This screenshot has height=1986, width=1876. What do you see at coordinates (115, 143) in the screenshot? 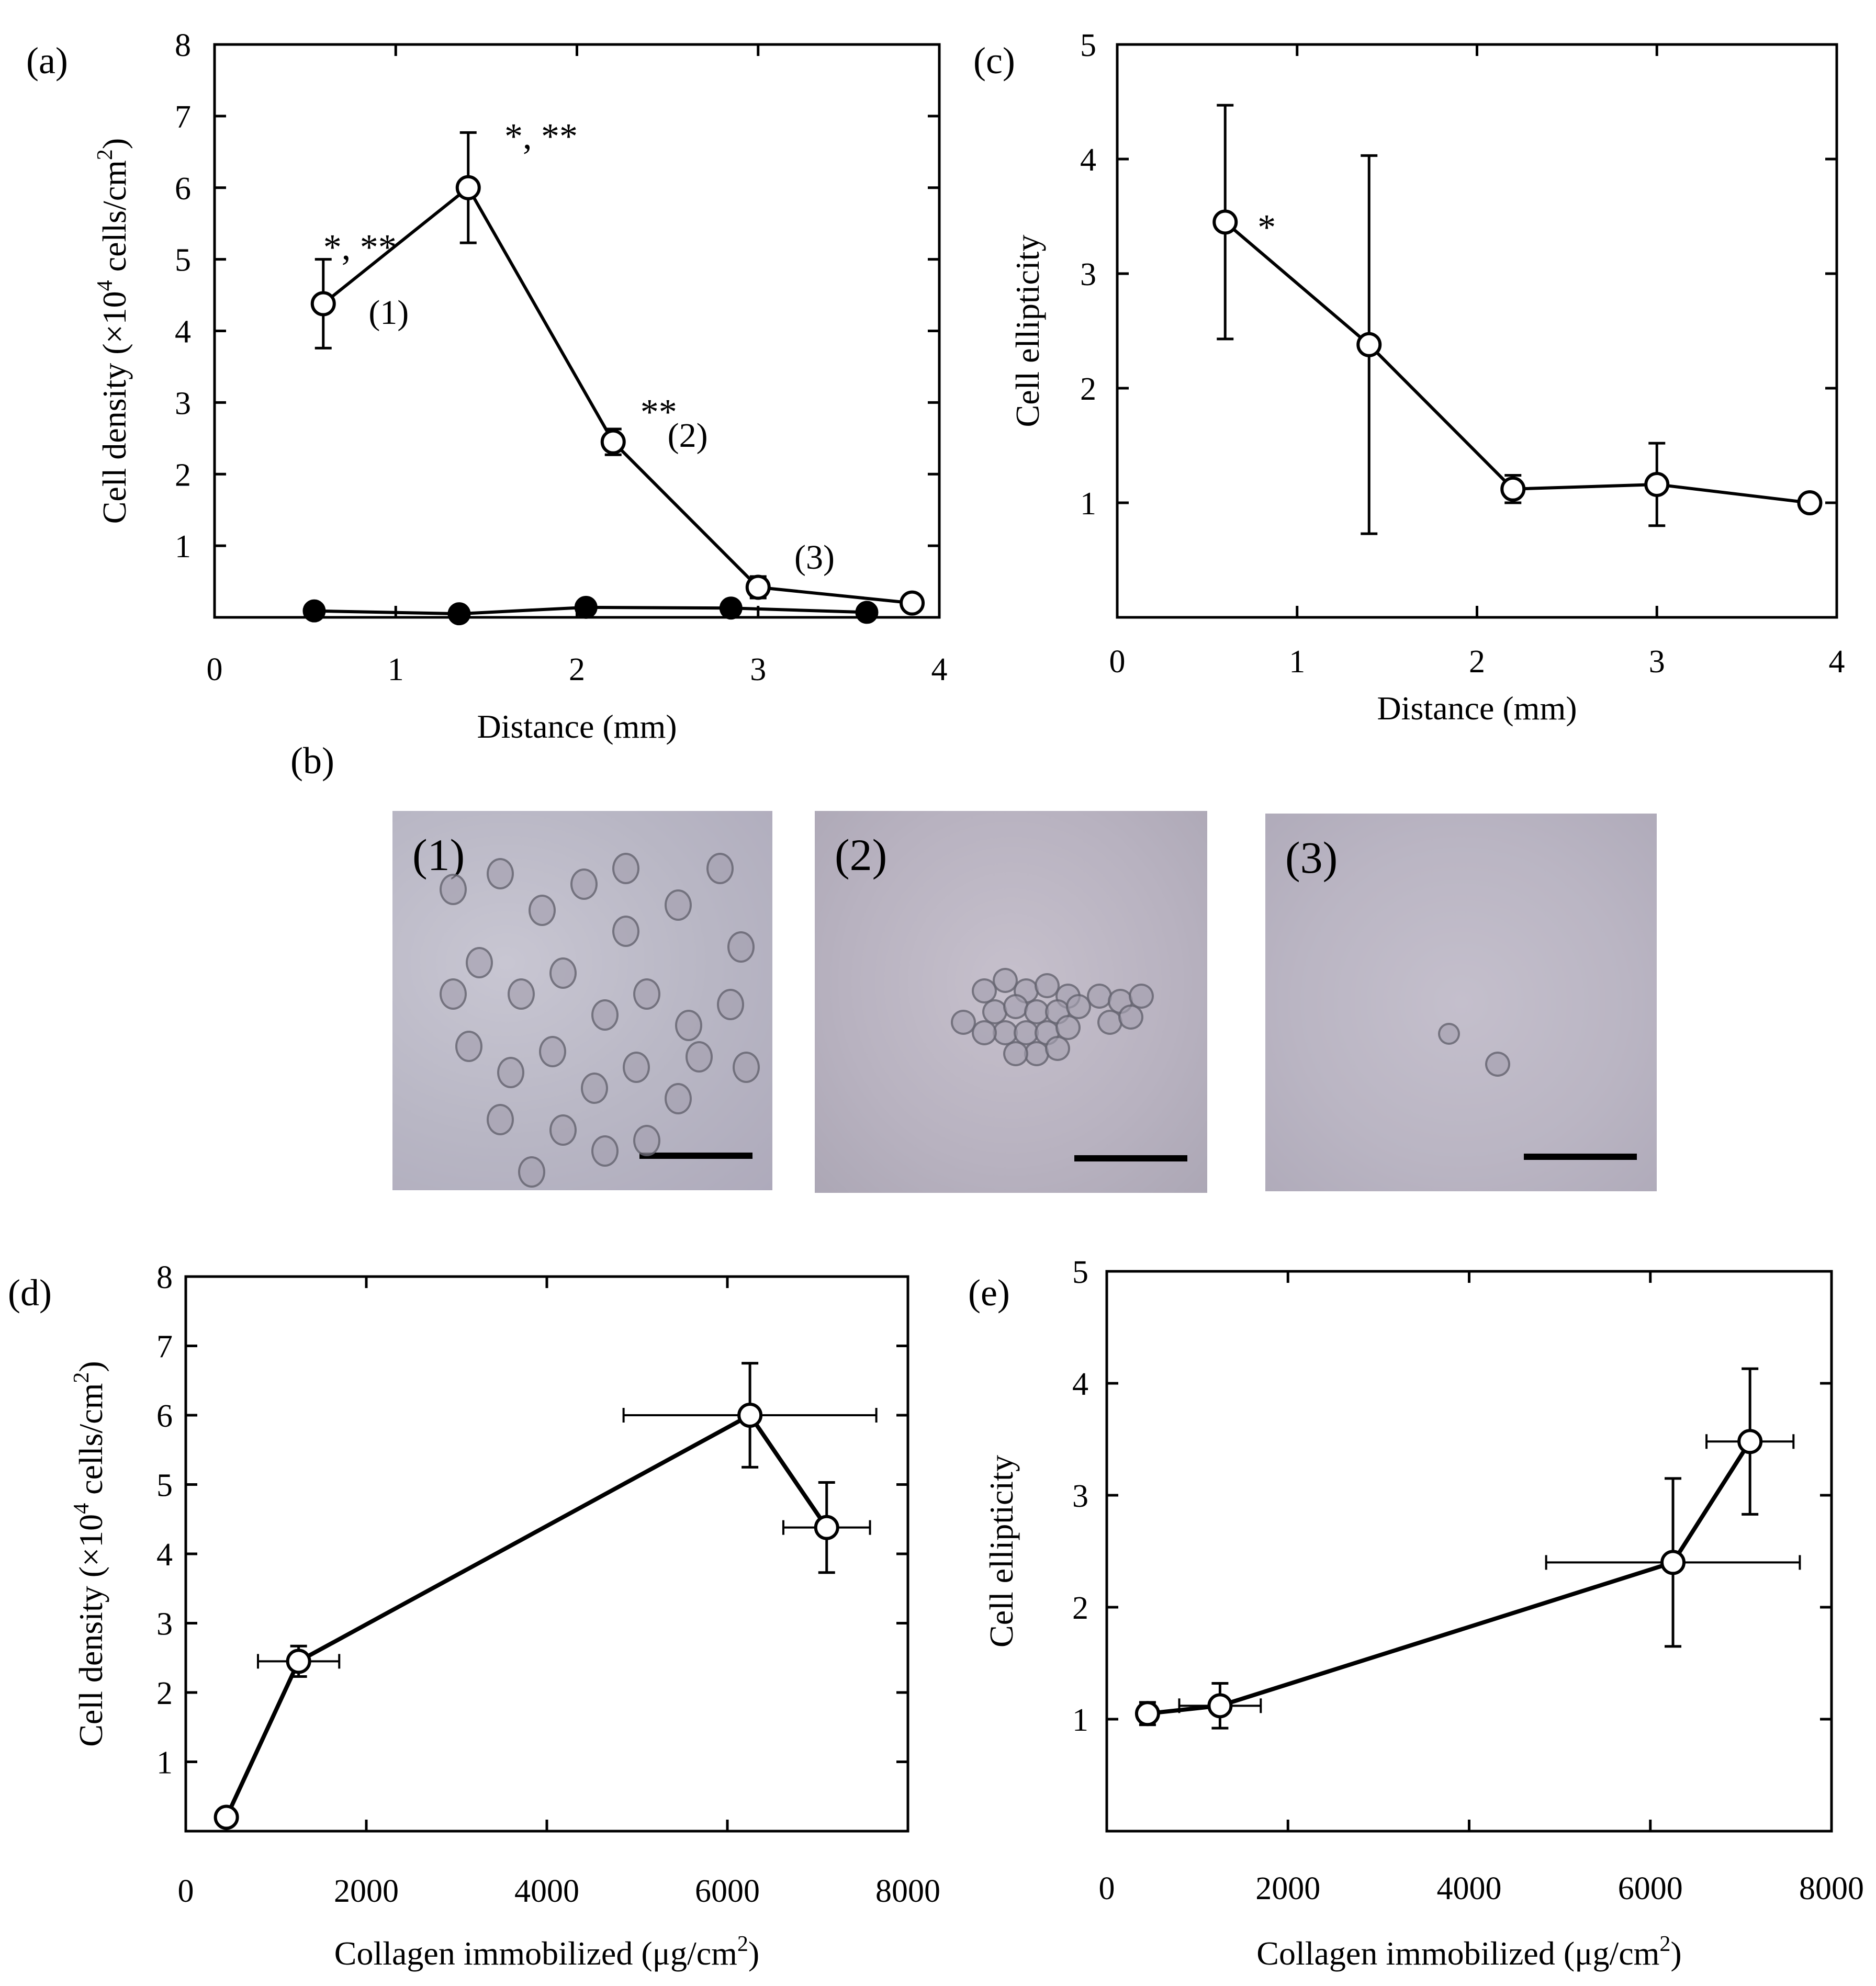
I see `y-axis-label-close: )` at bounding box center [115, 143].